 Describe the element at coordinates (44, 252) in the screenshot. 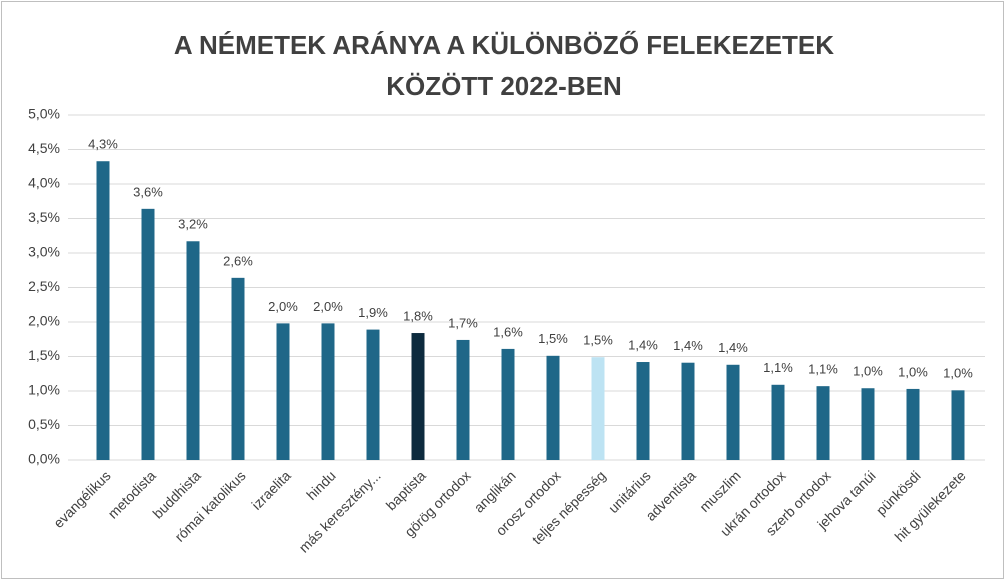

I see `y-tick-label: 3,0%` at that location.